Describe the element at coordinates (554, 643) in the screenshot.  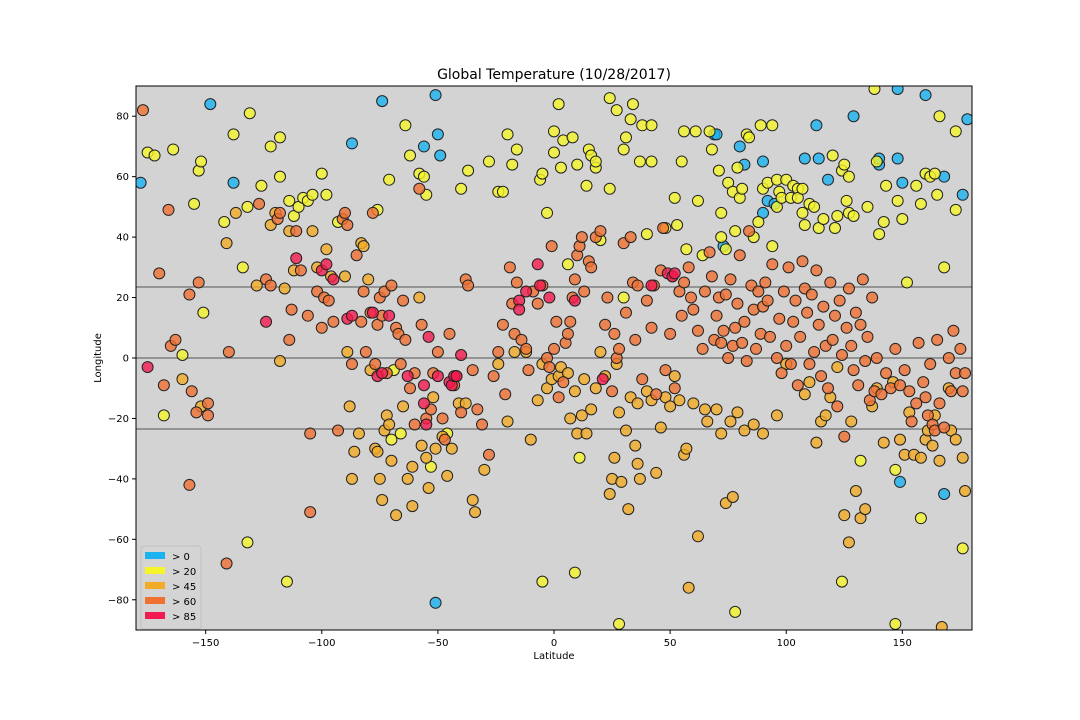
I see `x-tick-label: 0` at that location.